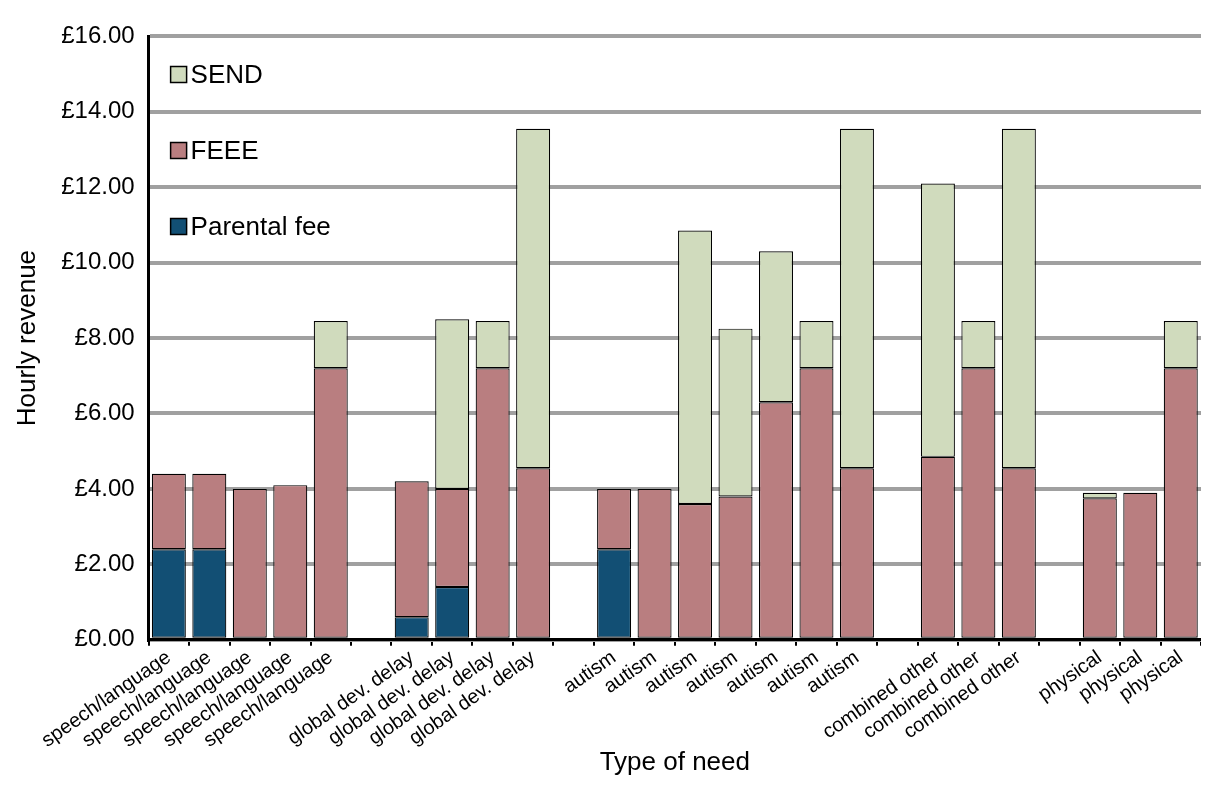  I want to click on y-tick-label: £14.00, so click(98, 110).